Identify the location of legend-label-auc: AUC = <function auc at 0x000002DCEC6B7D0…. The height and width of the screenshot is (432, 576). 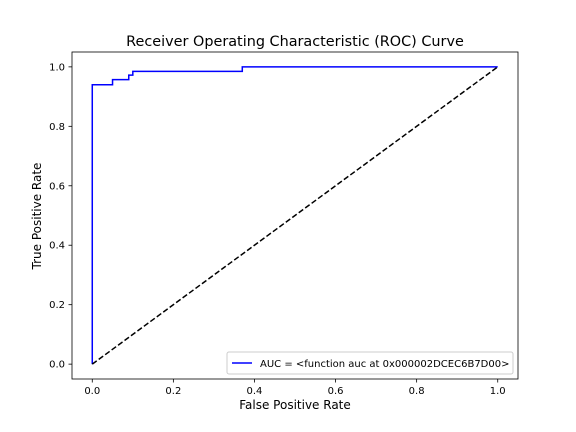
(384, 364).